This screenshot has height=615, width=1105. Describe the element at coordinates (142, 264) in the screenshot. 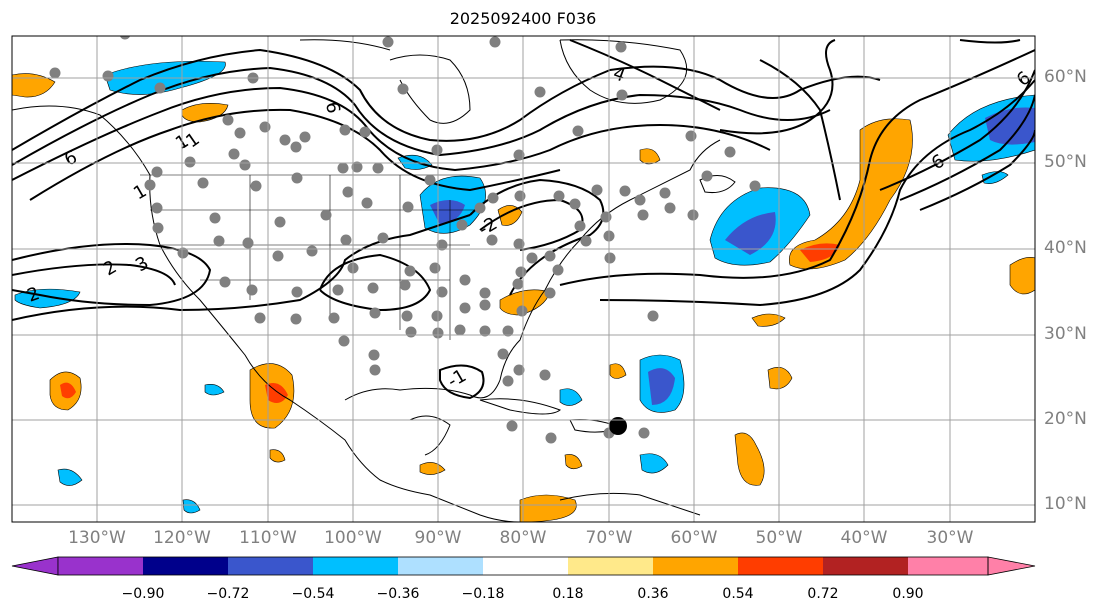

I see `contour-label: 3` at that location.